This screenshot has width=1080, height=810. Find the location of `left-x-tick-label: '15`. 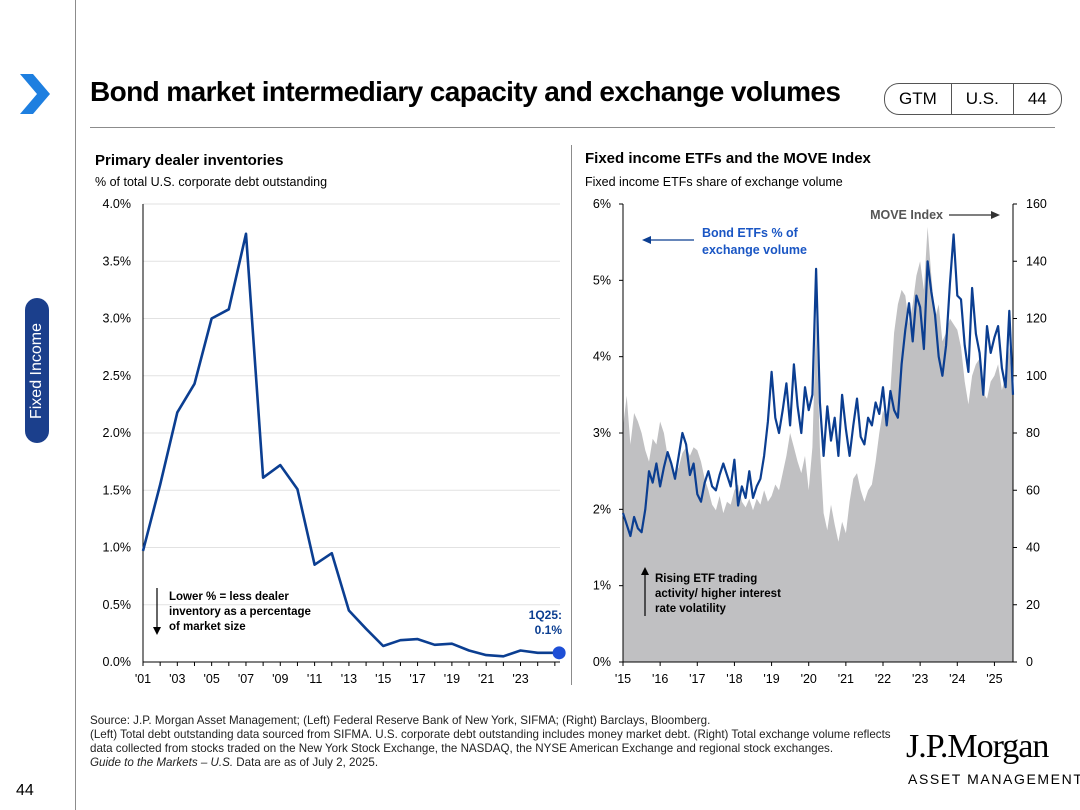

left-x-tick-label: '15 is located at coordinates (383, 679).